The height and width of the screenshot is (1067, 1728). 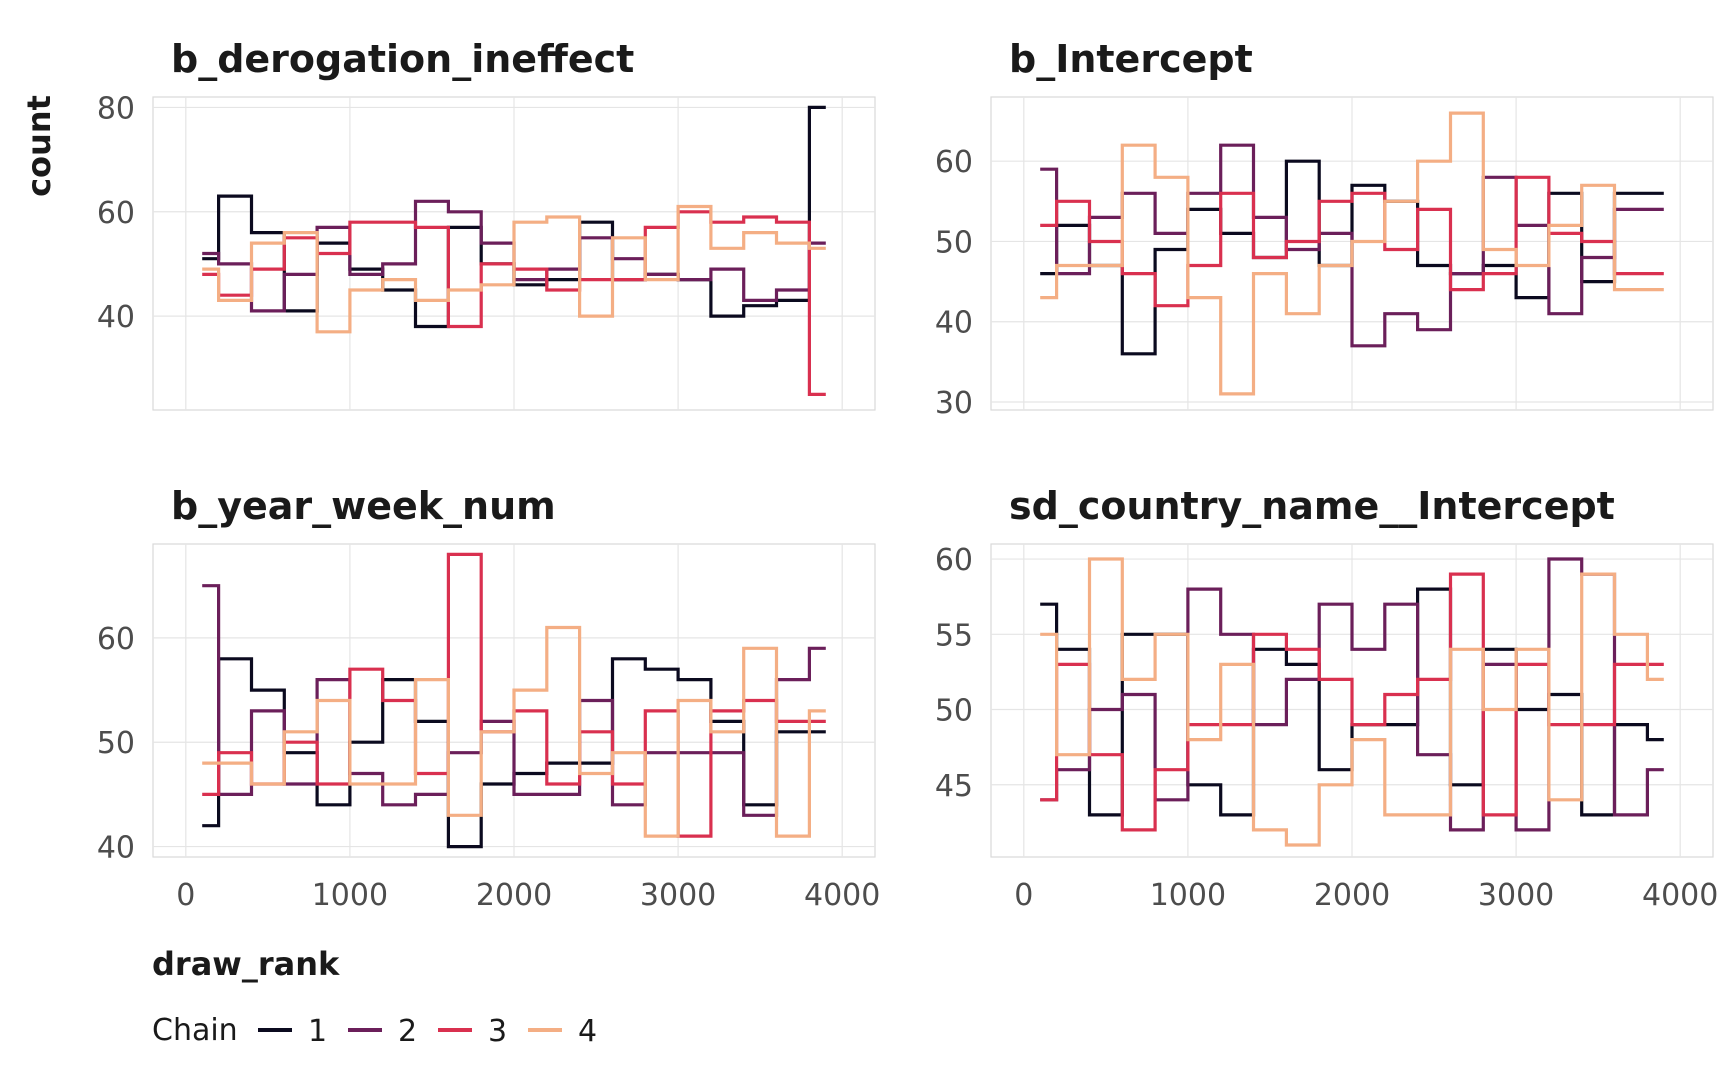 I want to click on y-tick-label: 80, so click(x=116, y=108).